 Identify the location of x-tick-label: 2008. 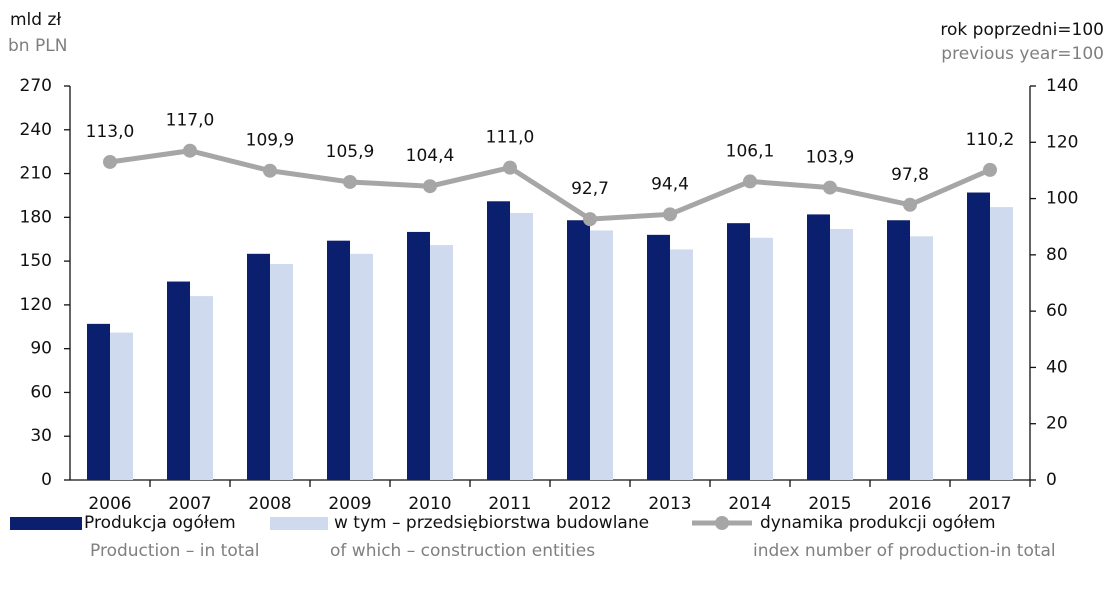
(269, 504).